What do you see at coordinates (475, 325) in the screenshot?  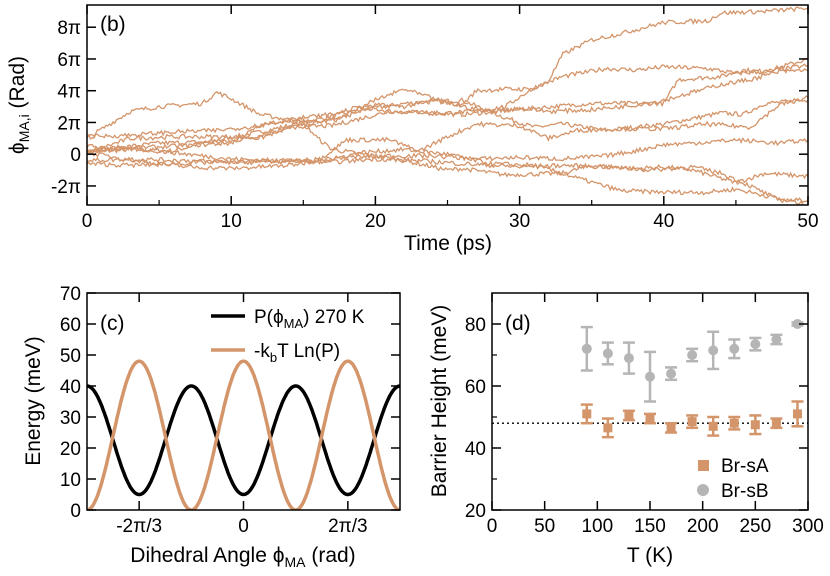 I see `d-y-tick-label: 80` at bounding box center [475, 325].